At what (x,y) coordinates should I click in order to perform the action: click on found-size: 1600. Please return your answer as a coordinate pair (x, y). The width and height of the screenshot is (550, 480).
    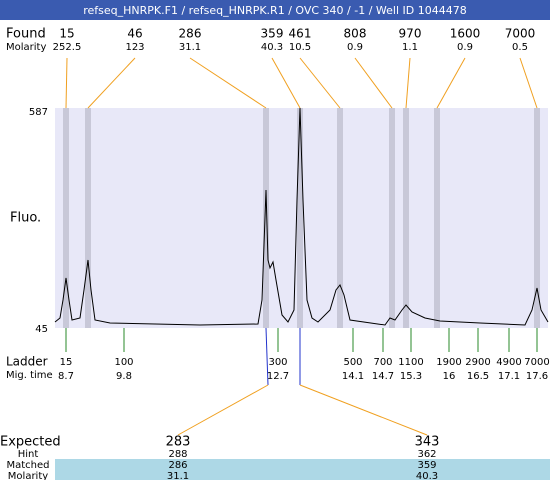
    Looking at the image, I should click on (465, 34).